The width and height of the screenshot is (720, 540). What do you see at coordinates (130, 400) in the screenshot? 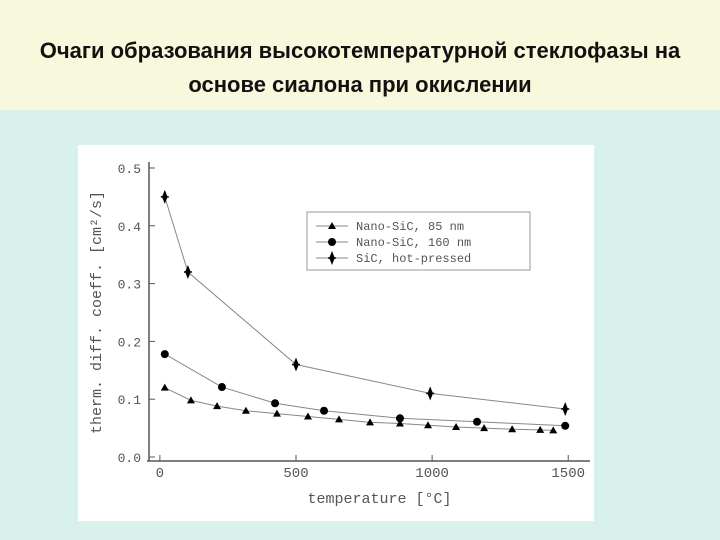
I see `y-tick-label: 0.1` at bounding box center [130, 400].